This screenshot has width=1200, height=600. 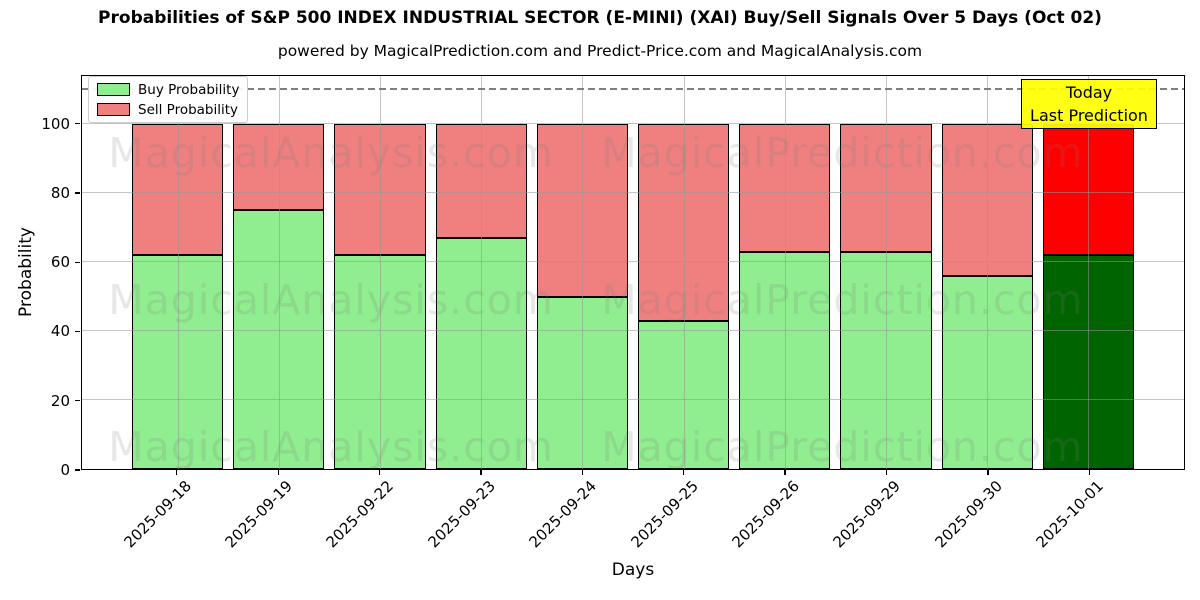 What do you see at coordinates (968, 514) in the screenshot?
I see `x-tick-label: 2025-09-30` at bounding box center [968, 514].